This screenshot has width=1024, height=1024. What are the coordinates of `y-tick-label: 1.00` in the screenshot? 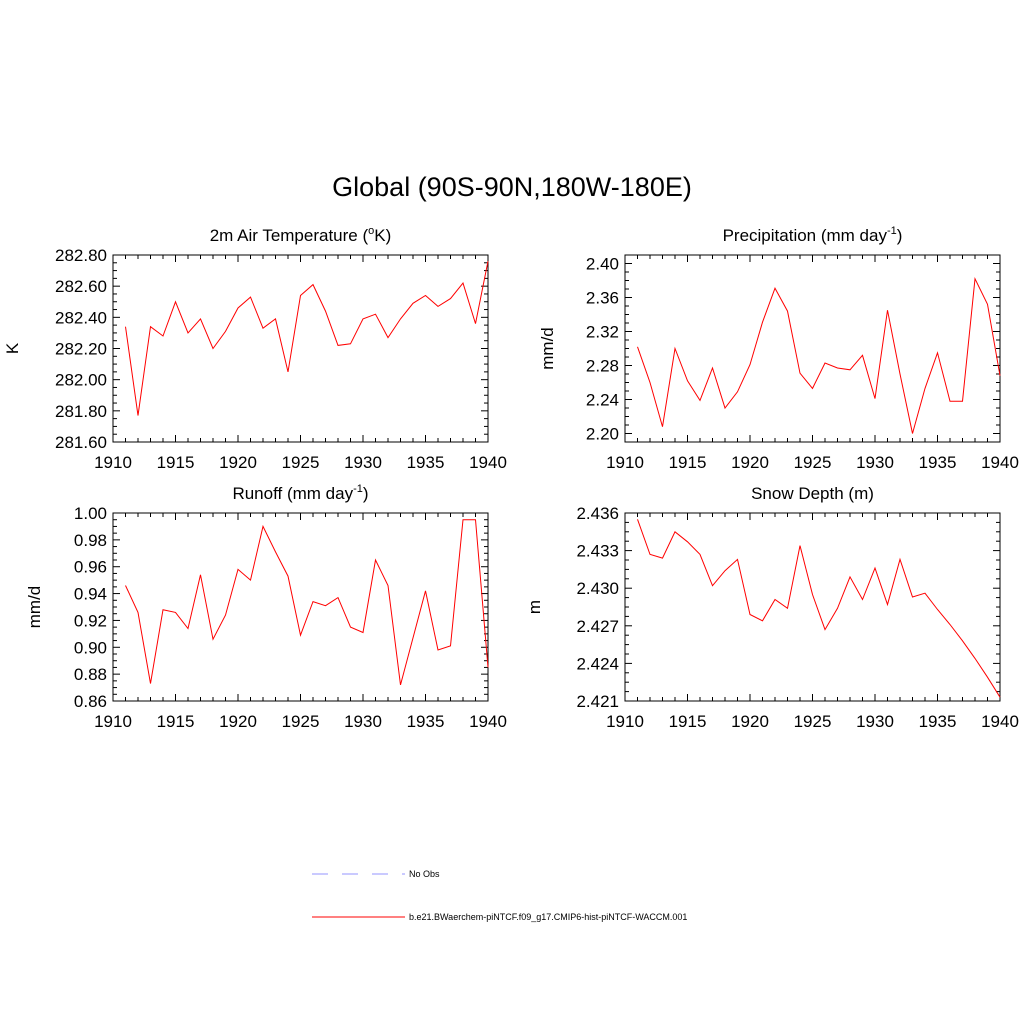 It's located at (90, 513).